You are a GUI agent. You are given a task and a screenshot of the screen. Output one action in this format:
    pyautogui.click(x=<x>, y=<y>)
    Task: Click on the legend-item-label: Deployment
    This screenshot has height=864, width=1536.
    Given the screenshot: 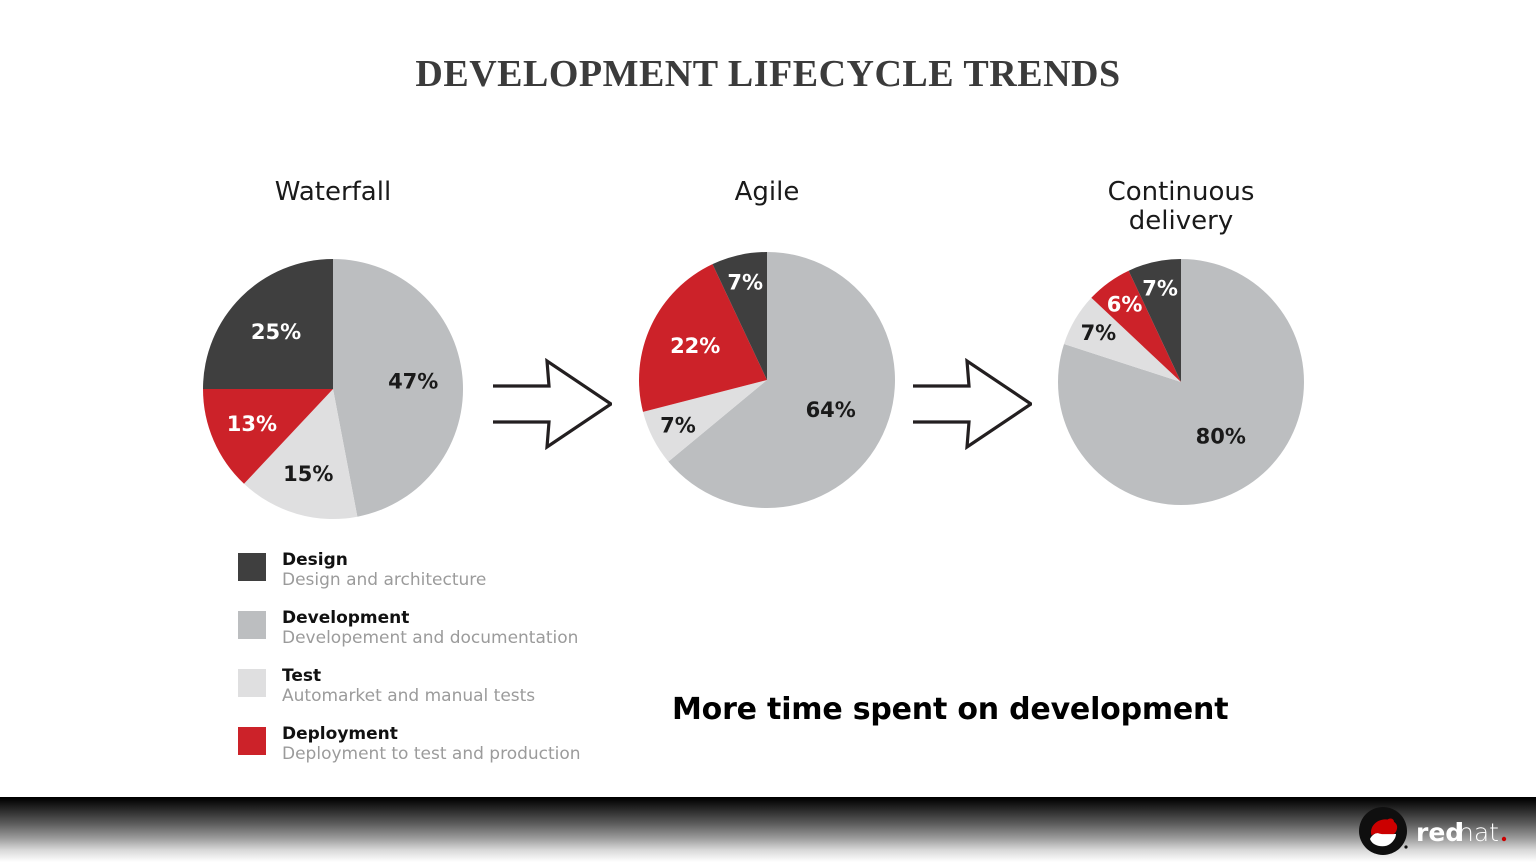 What is the action you would take?
    pyautogui.click(x=340, y=734)
    